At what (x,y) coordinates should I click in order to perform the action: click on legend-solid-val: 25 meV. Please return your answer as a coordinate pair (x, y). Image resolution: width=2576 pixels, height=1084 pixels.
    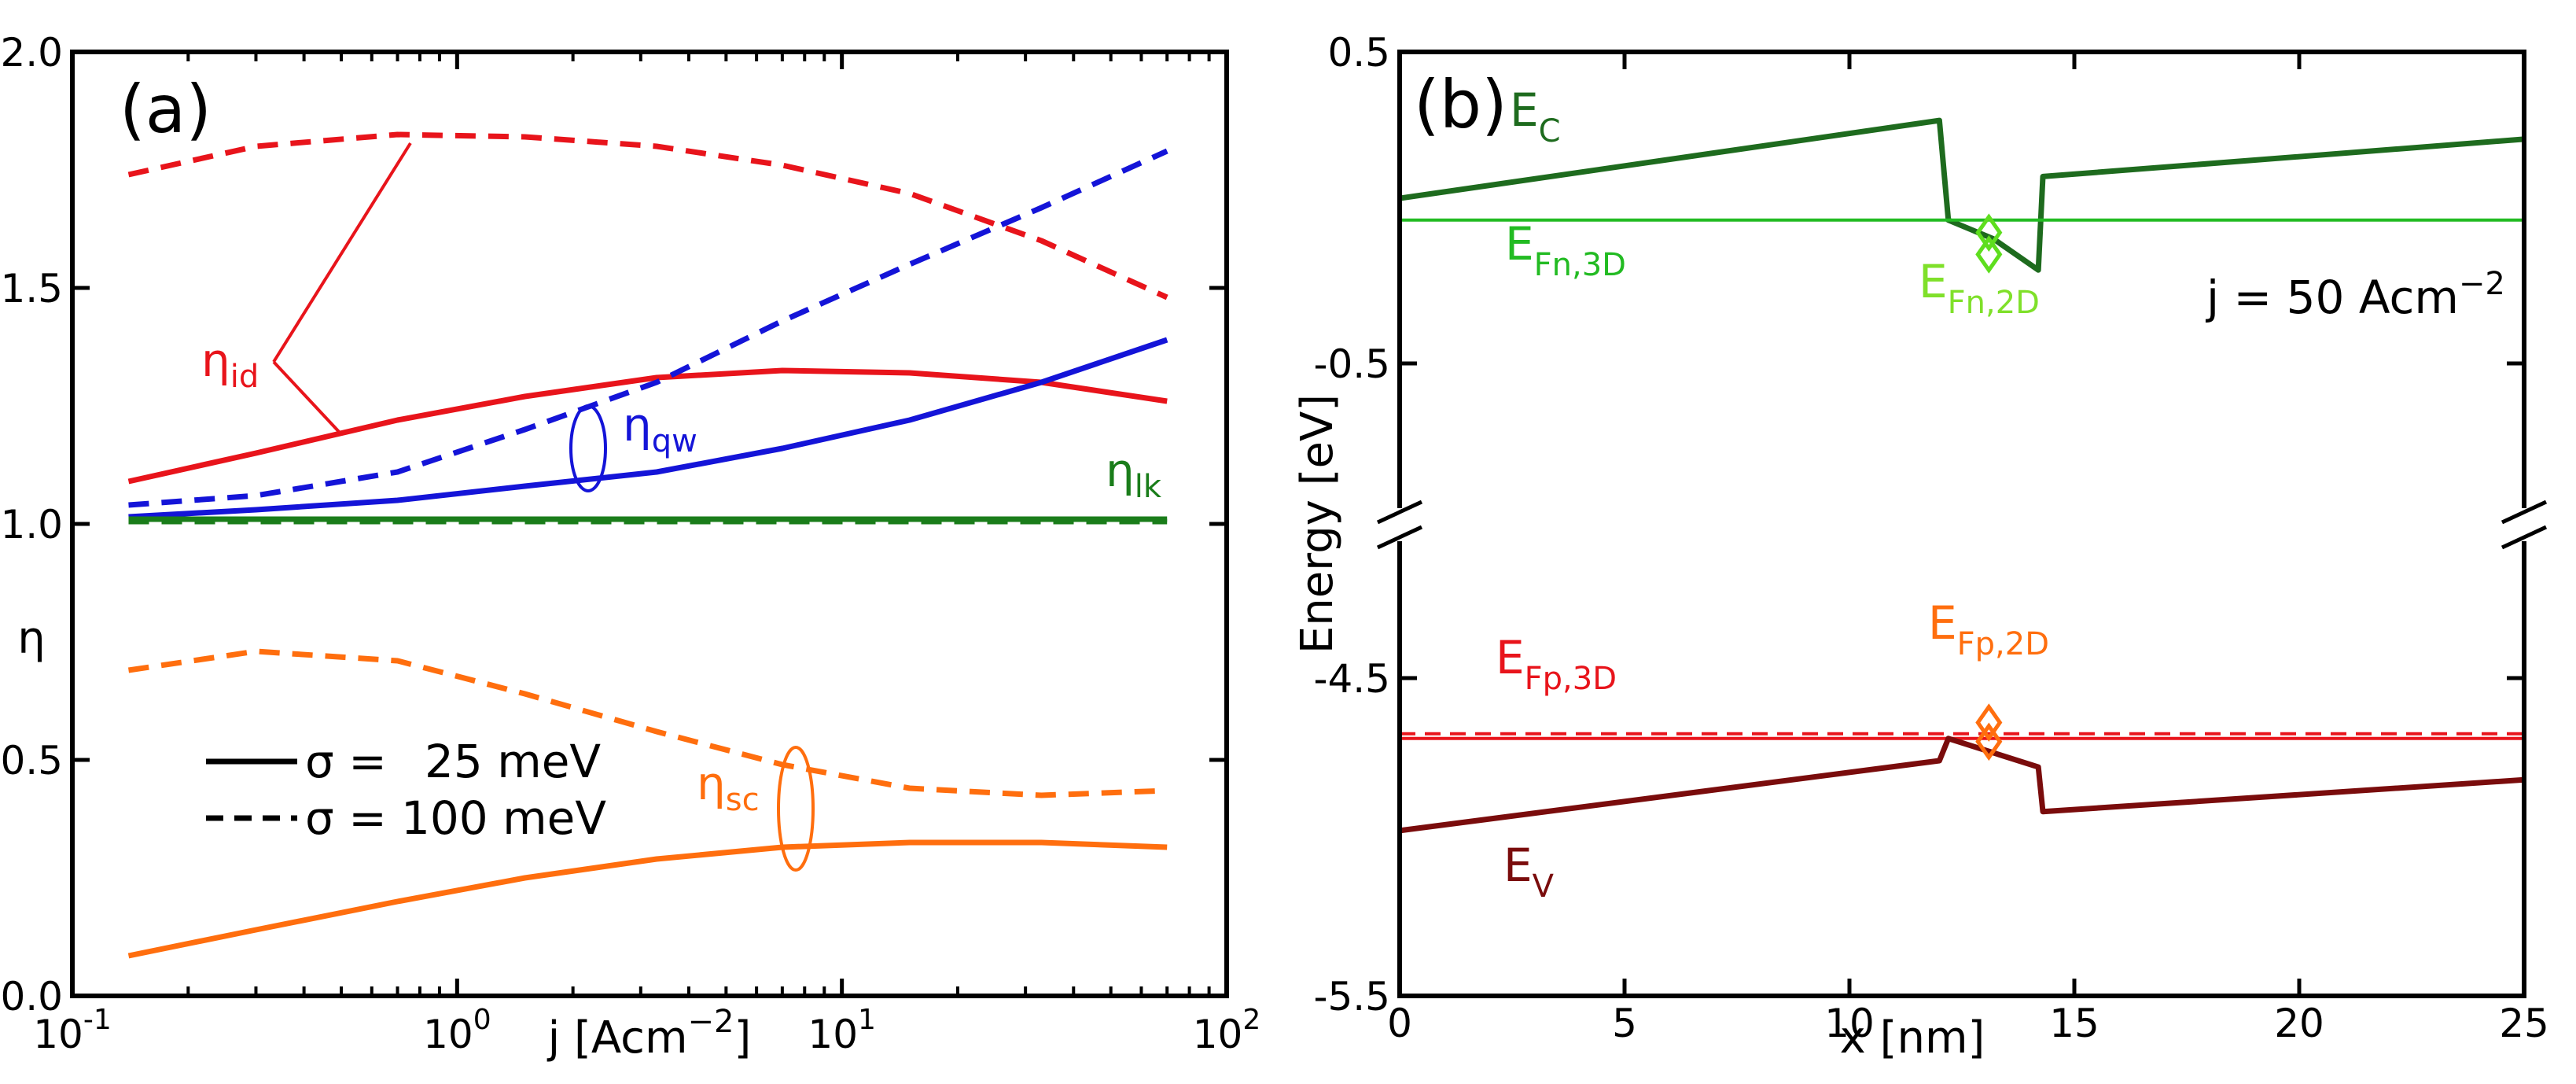
    Looking at the image, I should click on (513, 761).